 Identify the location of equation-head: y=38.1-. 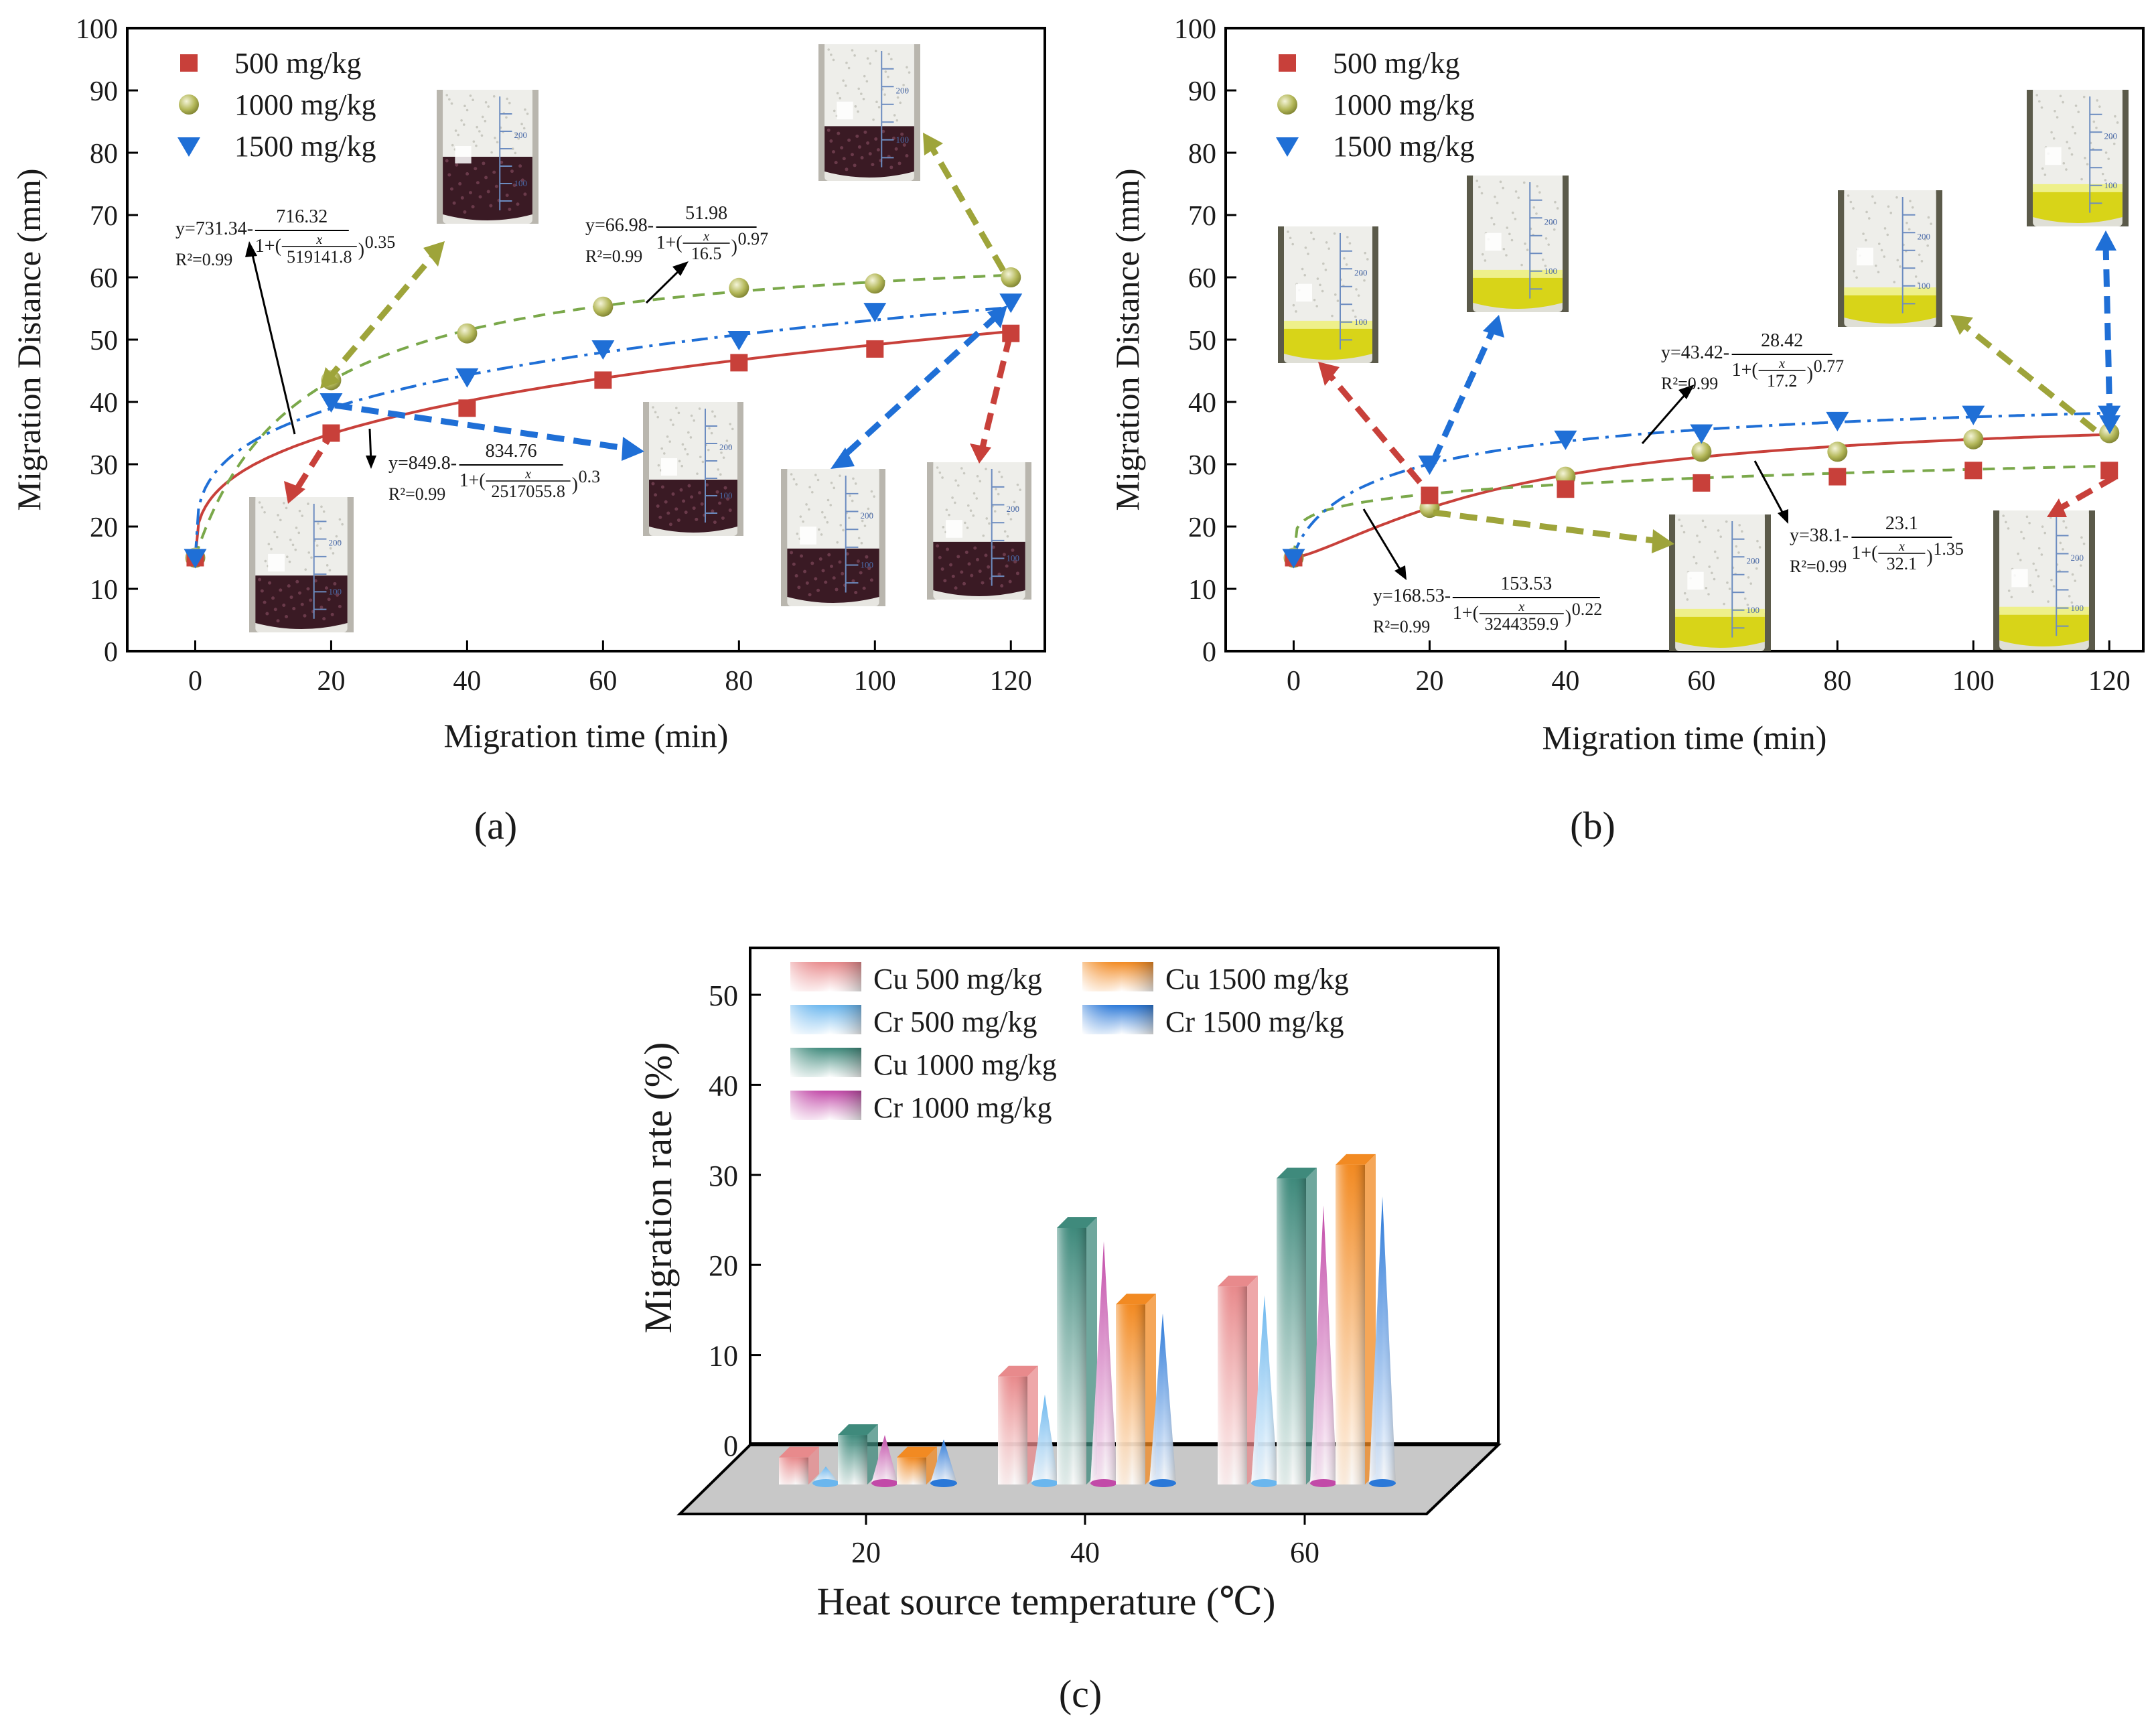
(1819, 535).